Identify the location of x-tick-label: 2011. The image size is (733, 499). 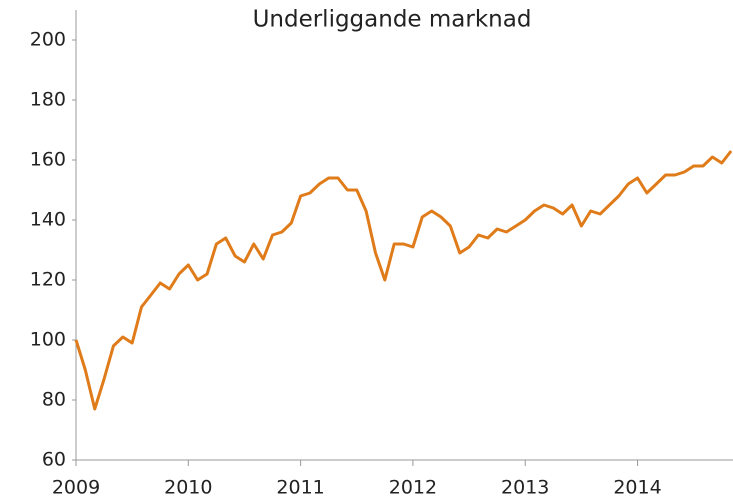
(300, 488).